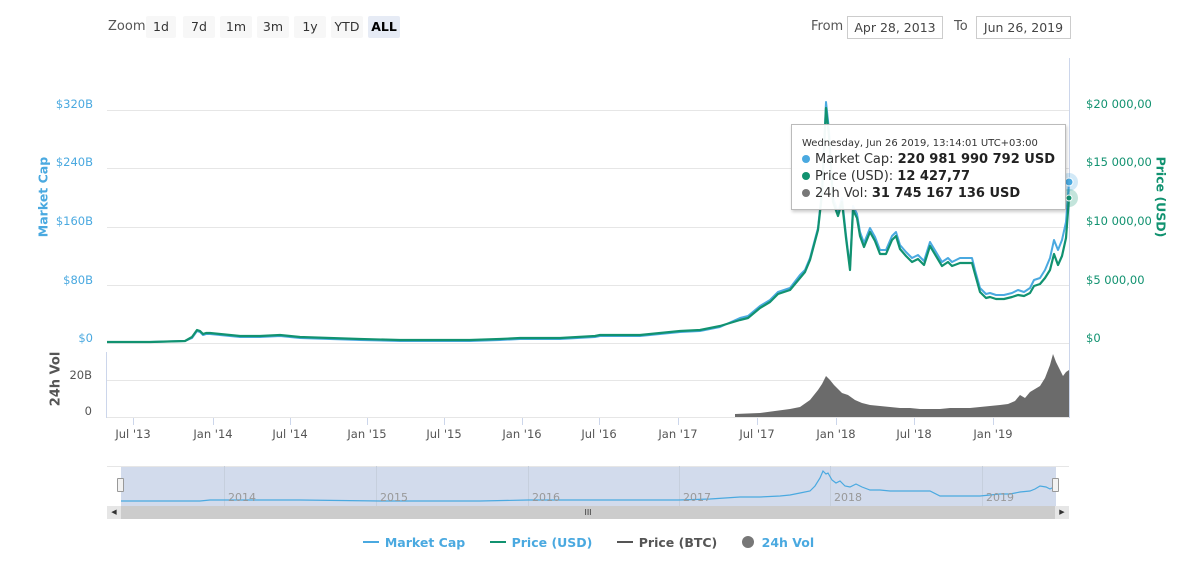 This screenshot has height=561, width=1177. I want to click on zoom-7d-button: 7d, so click(199, 27).